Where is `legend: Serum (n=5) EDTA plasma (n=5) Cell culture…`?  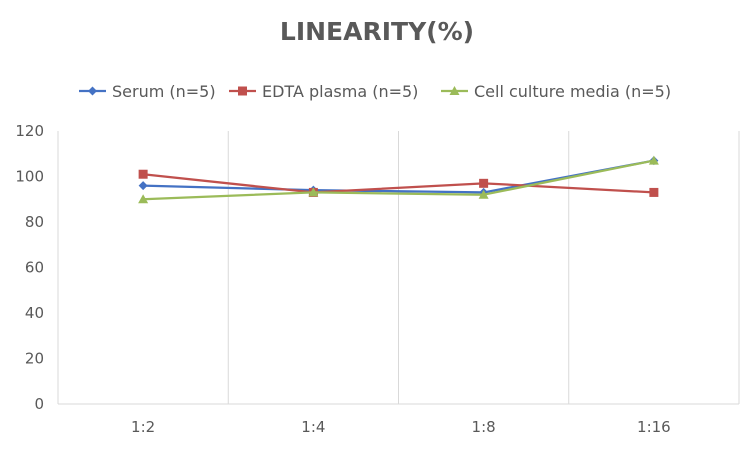
legend: Serum (n=5) EDTA plasma (n=5) Cell culture… is located at coordinates (375, 91).